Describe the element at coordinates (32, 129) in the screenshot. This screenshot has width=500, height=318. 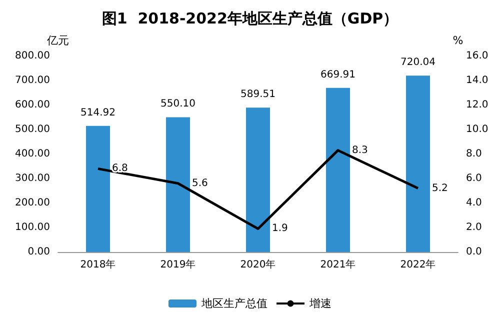
I see `y-tick-label: 500.00` at that location.